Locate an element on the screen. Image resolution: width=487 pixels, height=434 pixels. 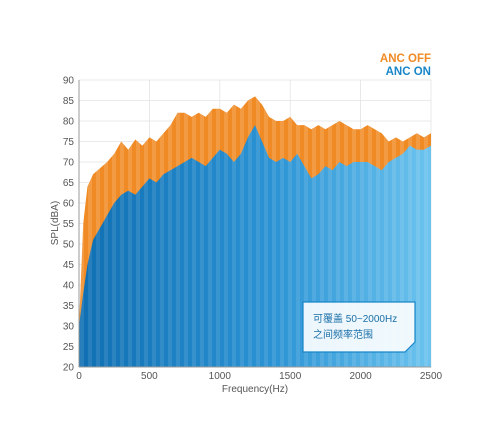
y-tick-label: 80 is located at coordinates (69, 122).